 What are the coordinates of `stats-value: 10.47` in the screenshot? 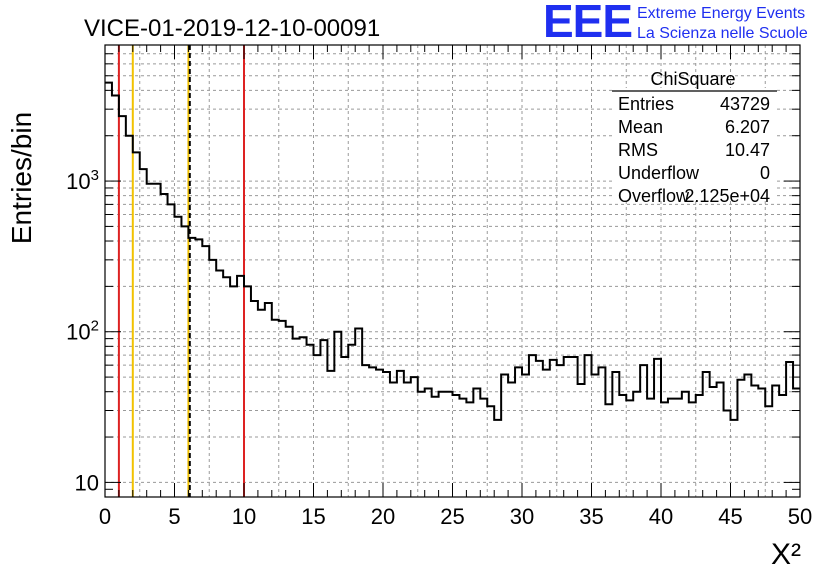 It's located at (747, 150).